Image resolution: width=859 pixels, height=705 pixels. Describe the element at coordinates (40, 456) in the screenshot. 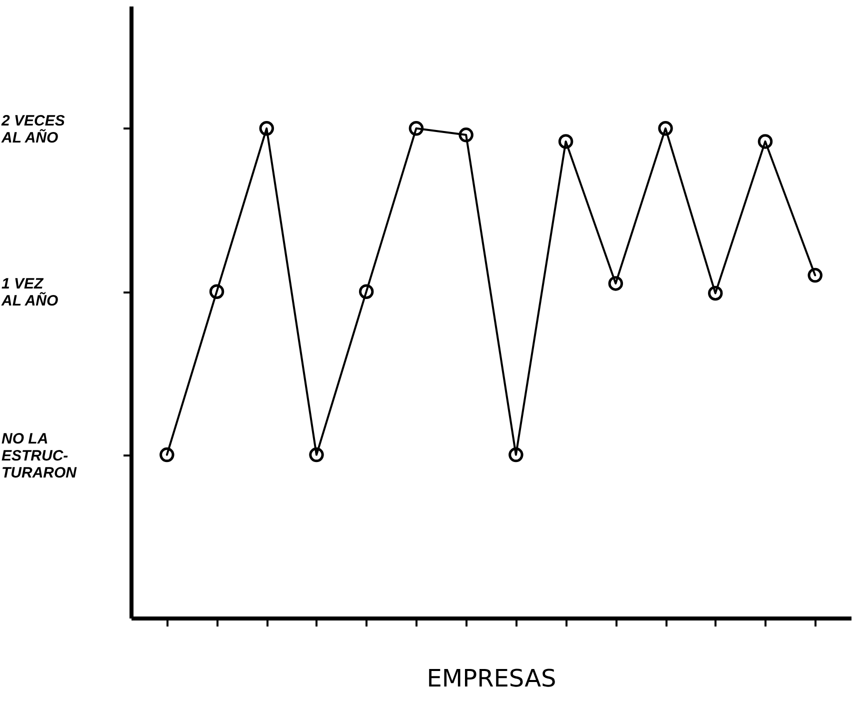

I see `y-tick-label: NO LA ESTRUC- TURARON` at that location.